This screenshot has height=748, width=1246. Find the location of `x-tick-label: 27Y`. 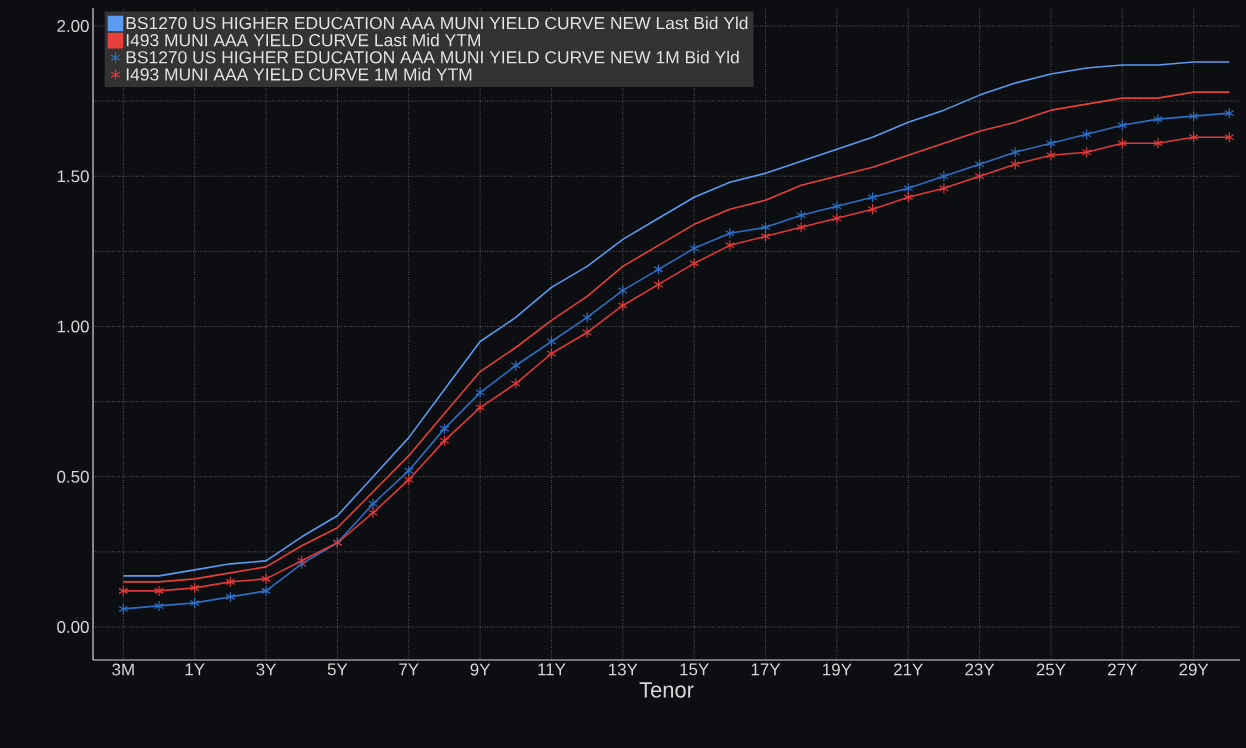

x-tick-label: 27Y is located at coordinates (1122, 669).